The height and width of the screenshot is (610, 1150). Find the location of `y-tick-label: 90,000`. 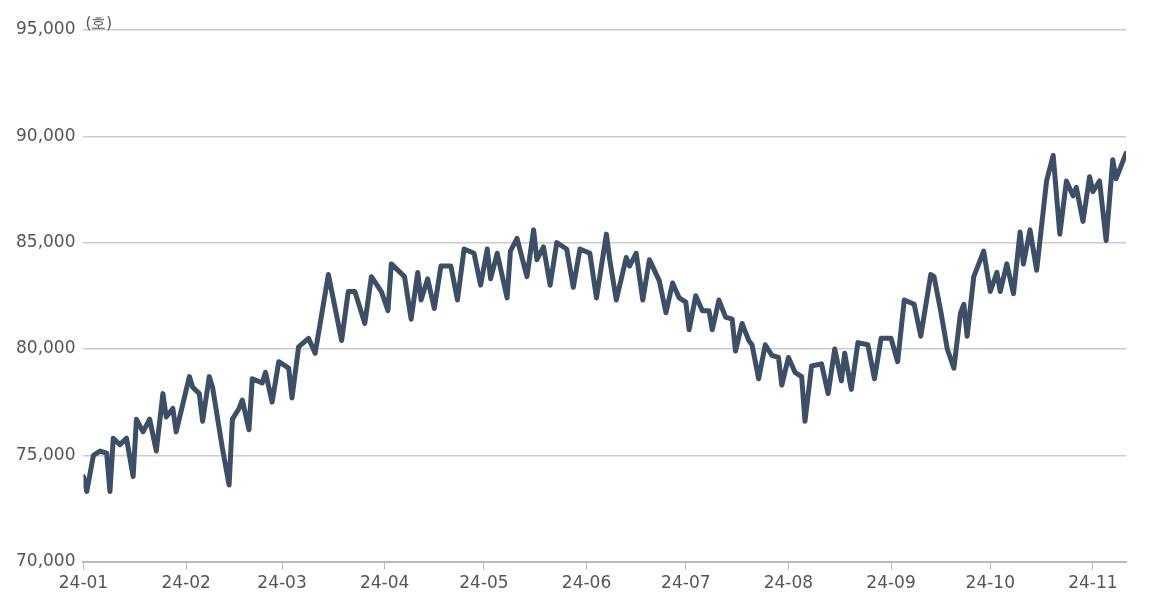

y-tick-label: 90,000 is located at coordinates (46, 134).